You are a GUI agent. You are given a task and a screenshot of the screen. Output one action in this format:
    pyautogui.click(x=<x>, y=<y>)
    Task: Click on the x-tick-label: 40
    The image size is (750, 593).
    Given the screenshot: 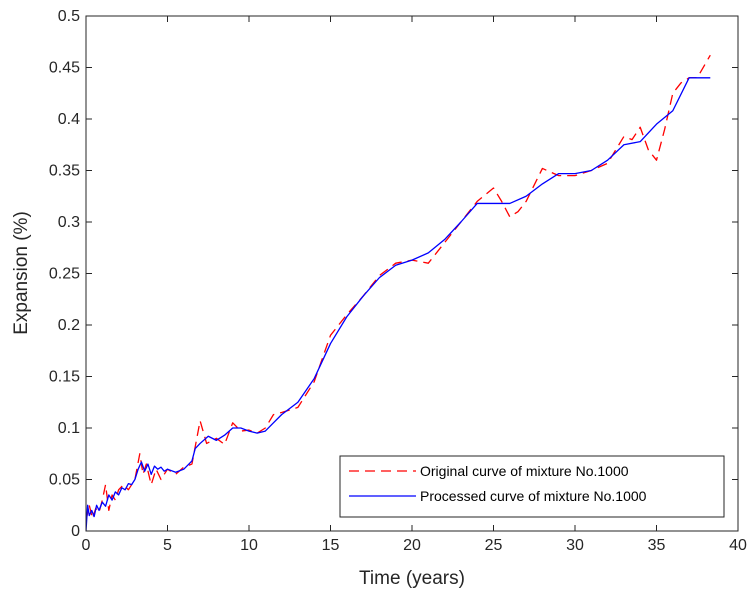 What is the action you would take?
    pyautogui.click(x=738, y=545)
    